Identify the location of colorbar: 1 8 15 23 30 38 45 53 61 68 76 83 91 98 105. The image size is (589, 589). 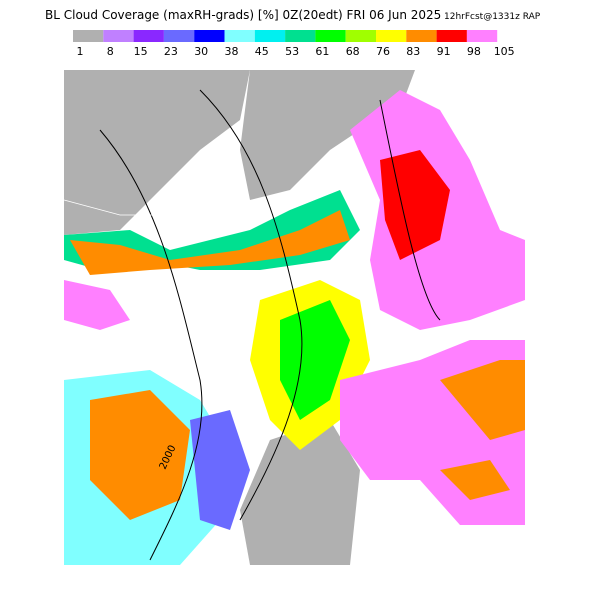
(294, 44).